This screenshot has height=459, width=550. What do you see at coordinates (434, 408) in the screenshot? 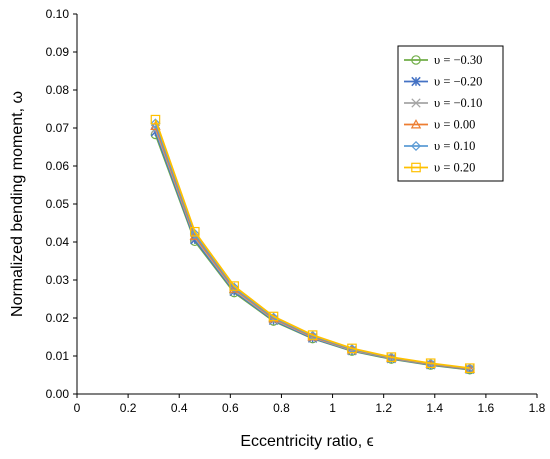
I see `x-tick-label: 1.4` at bounding box center [434, 408].